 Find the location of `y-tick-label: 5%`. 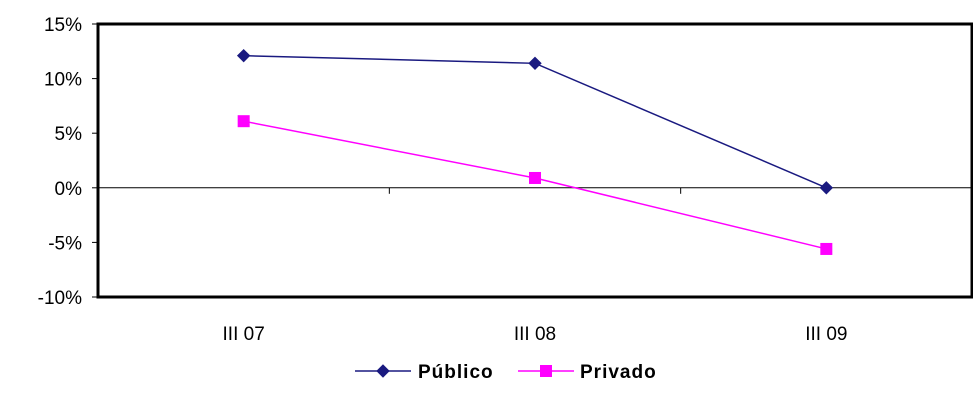

y-tick-label: 5% is located at coordinates (69, 134).